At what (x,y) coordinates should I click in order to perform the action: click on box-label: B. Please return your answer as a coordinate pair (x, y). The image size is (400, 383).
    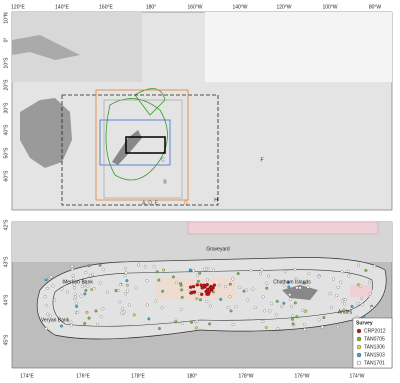
    Looking at the image, I should click on (165, 182).